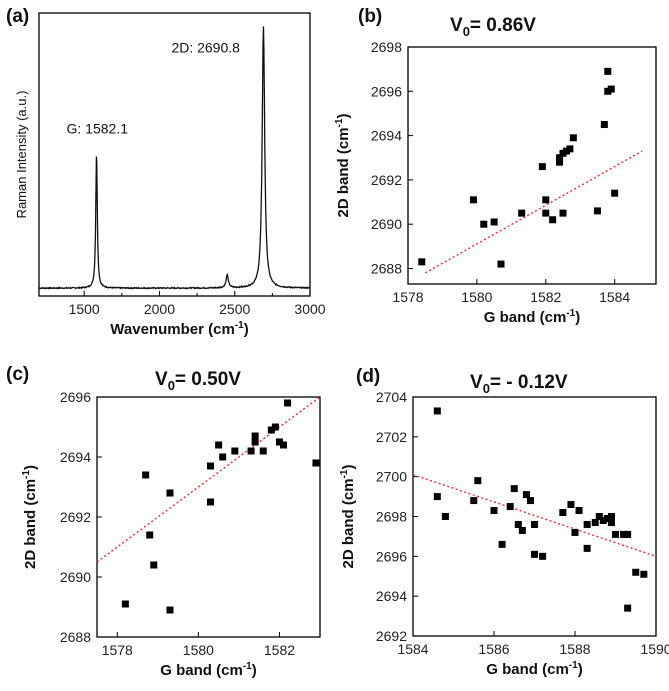 This screenshot has width=669, height=691. Describe the element at coordinates (17, 16) in the screenshot. I see `panel-label: (a)` at that location.